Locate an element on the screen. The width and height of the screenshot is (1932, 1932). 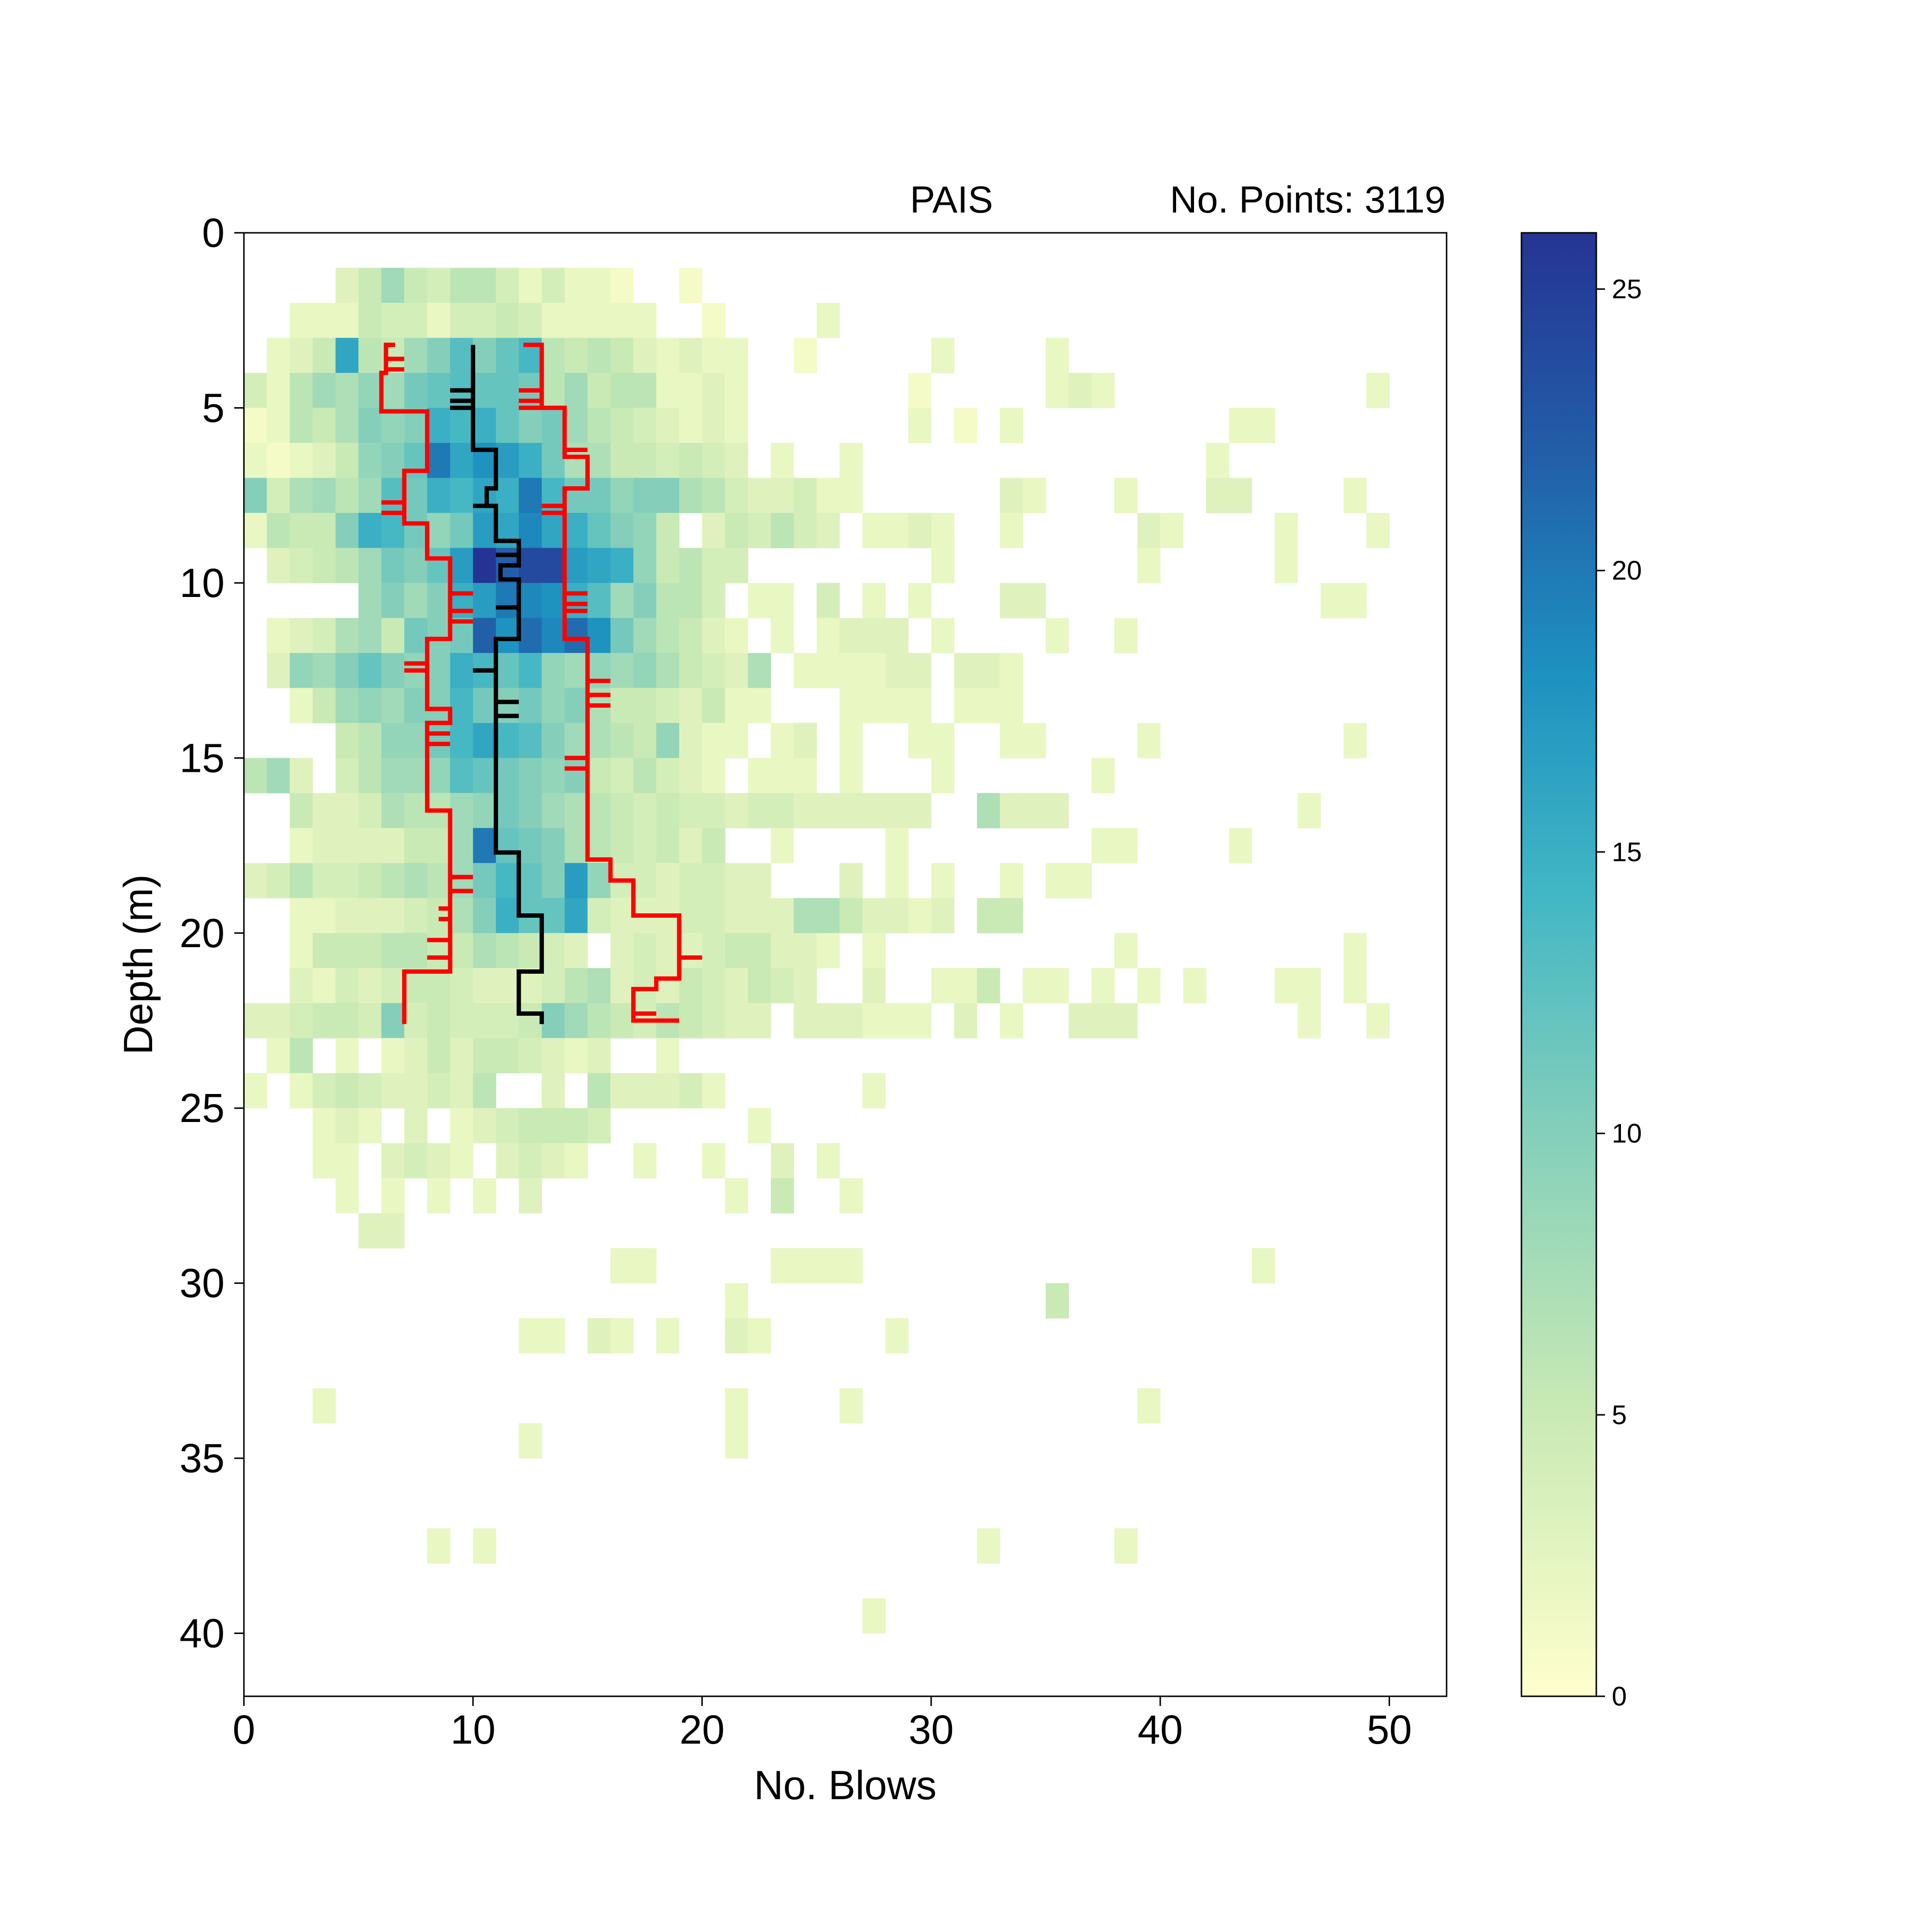
colorbar-tick-label: 20 is located at coordinates (1627, 570).